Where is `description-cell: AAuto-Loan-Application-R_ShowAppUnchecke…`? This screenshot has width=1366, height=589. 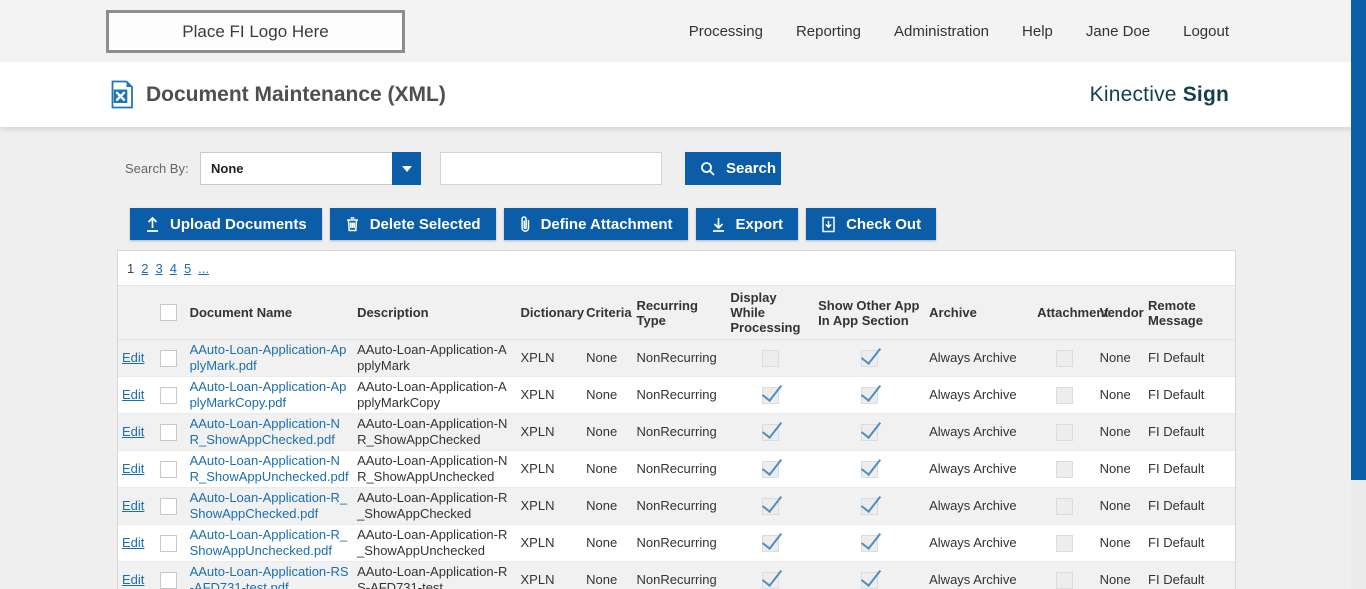 description-cell: AAuto-Loan-Application-R_ShowAppUnchecke… is located at coordinates (435, 543).